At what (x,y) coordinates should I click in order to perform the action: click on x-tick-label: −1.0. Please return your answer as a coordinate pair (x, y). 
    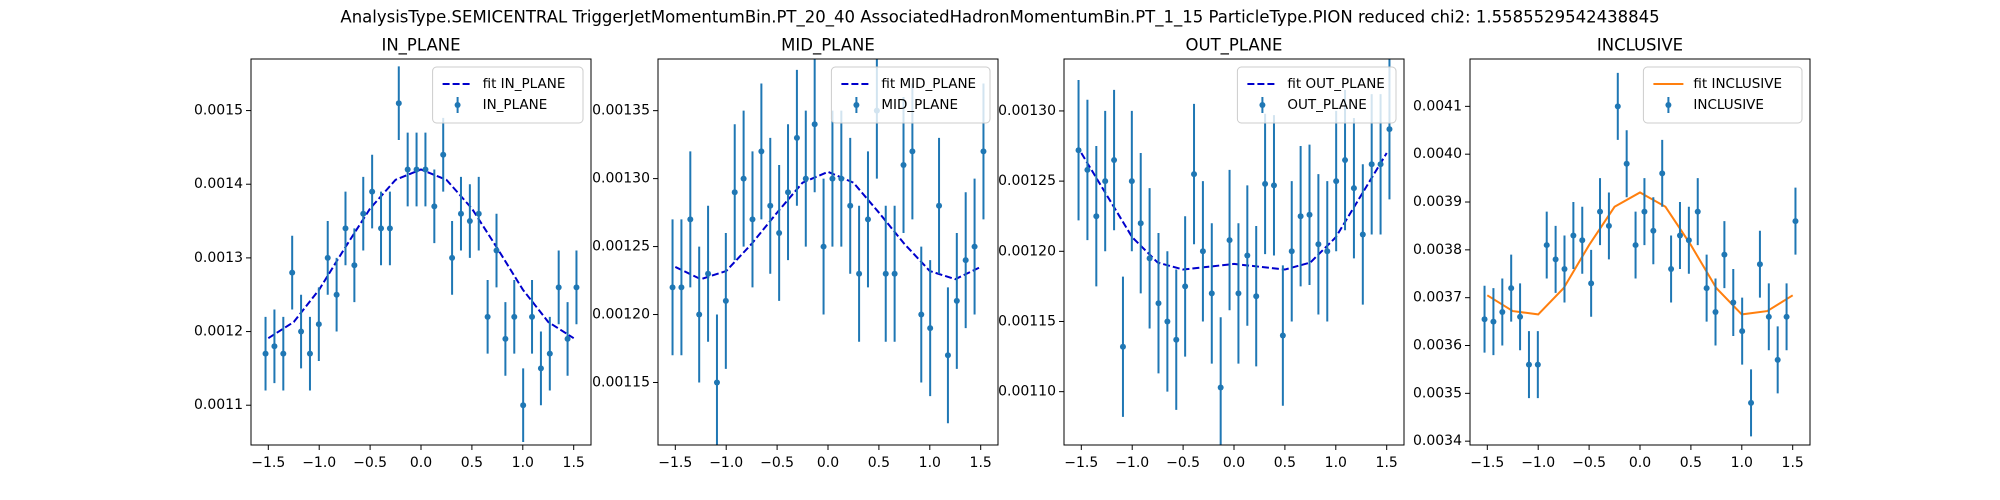
    Looking at the image, I should click on (1538, 463).